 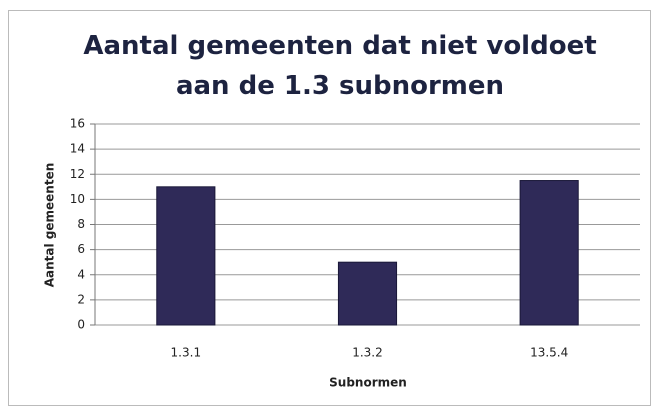 I want to click on y-tick-label: 12, so click(x=77, y=174).